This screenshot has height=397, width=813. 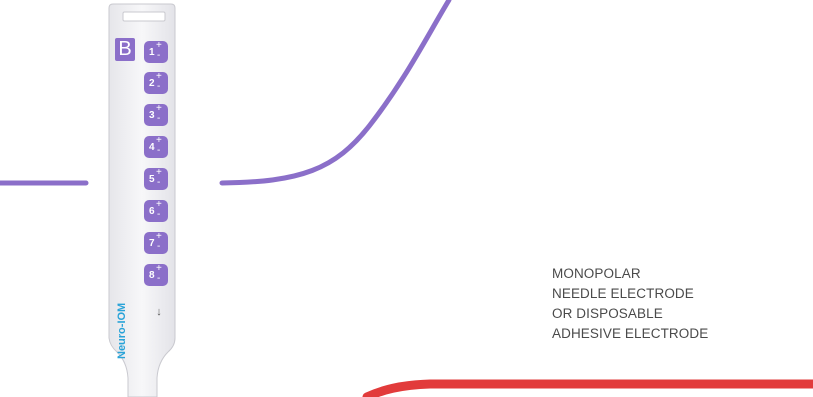 What do you see at coordinates (152, 179) in the screenshot?
I see `pin-number: 5` at bounding box center [152, 179].